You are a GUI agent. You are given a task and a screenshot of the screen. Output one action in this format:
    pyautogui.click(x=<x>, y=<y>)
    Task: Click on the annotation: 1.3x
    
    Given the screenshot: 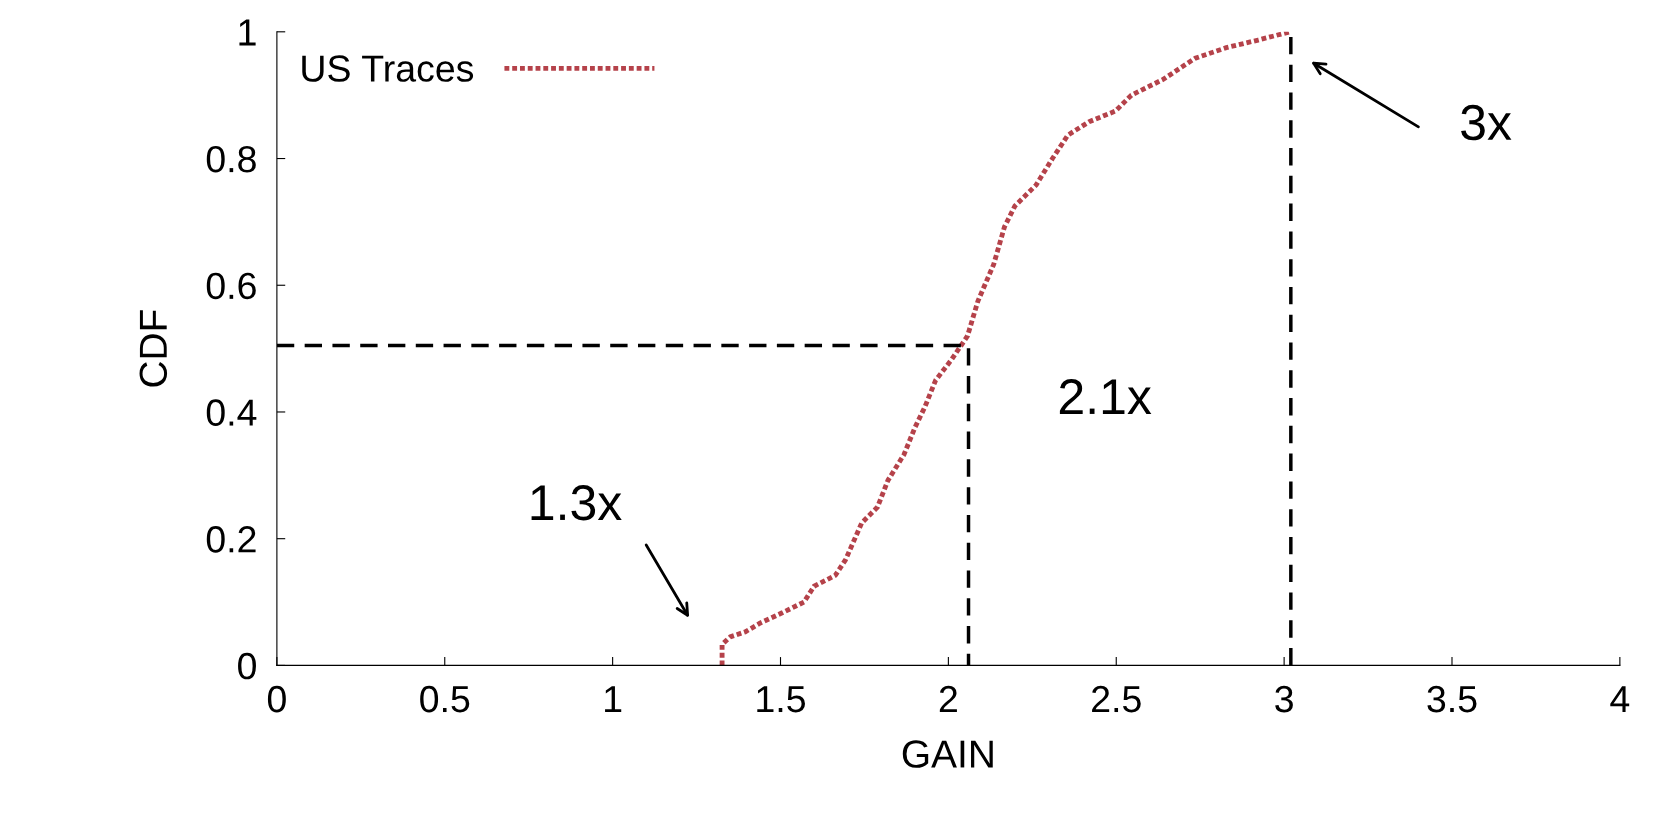 What is the action you would take?
    pyautogui.click(x=576, y=503)
    